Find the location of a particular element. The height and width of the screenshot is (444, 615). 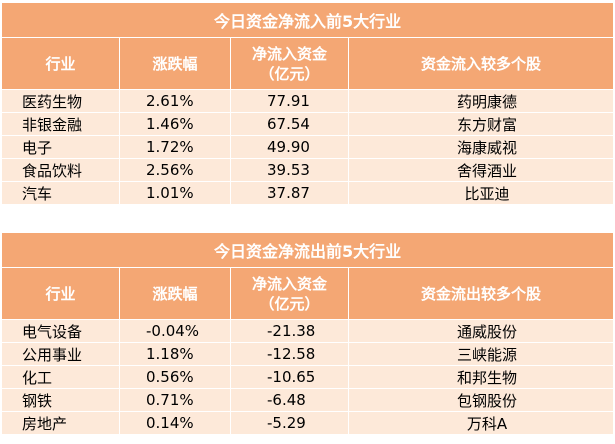

stock-cell: 和邦生物 is located at coordinates (481, 377).